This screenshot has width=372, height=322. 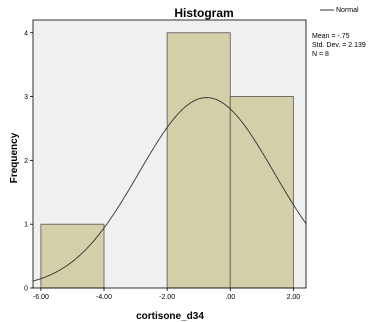 I want to click on legend: Normal, so click(x=339, y=10).